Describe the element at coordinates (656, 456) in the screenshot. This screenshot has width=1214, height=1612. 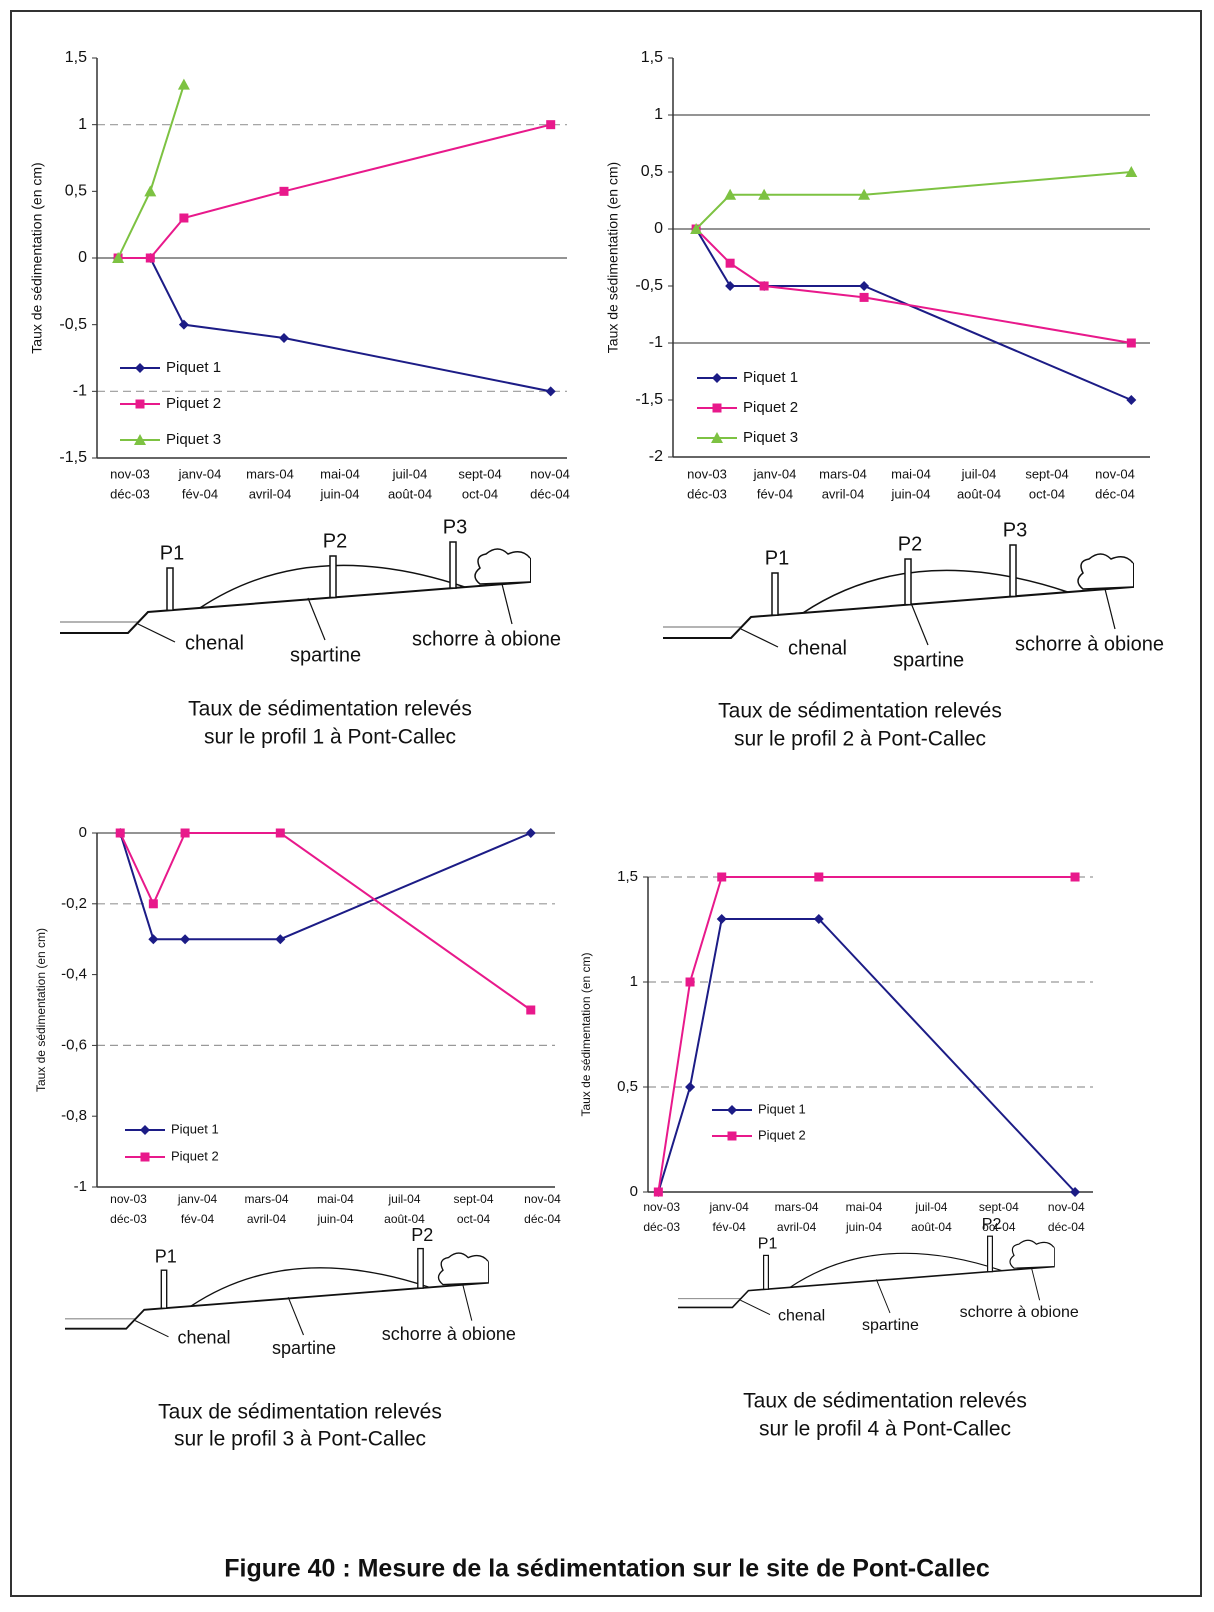
I see `y-tick-label: -2` at that location.